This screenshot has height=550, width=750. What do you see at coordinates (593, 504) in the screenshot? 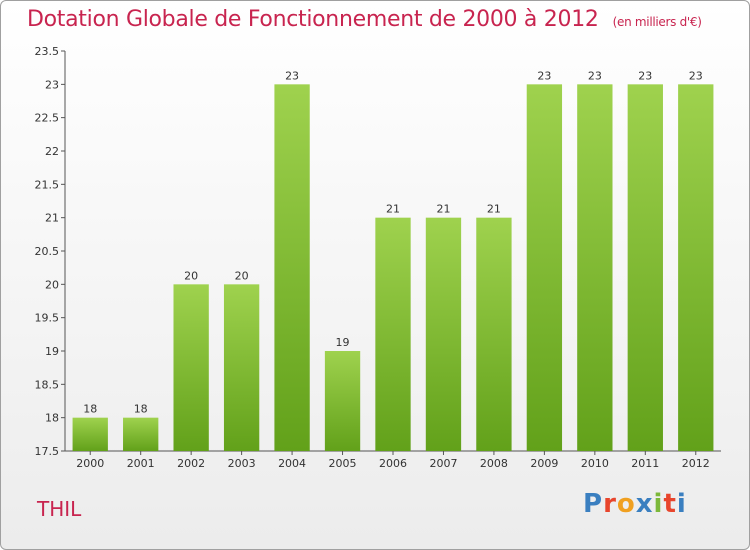
I see `logo-letter: P` at bounding box center [593, 504].